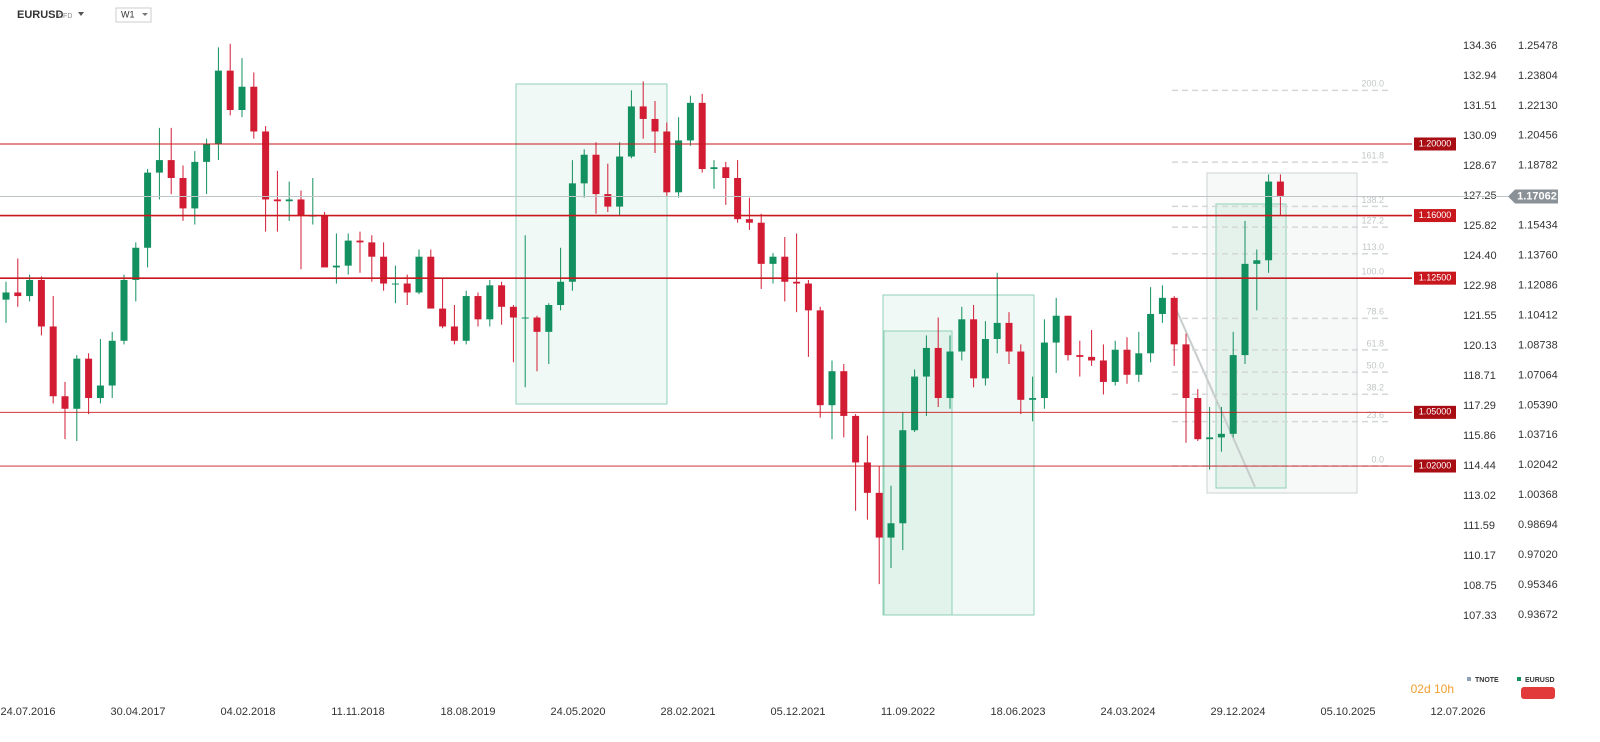 The height and width of the screenshot is (742, 1600). What do you see at coordinates (1373, 247) in the screenshot?
I see `fib-label: 113.0` at bounding box center [1373, 247].